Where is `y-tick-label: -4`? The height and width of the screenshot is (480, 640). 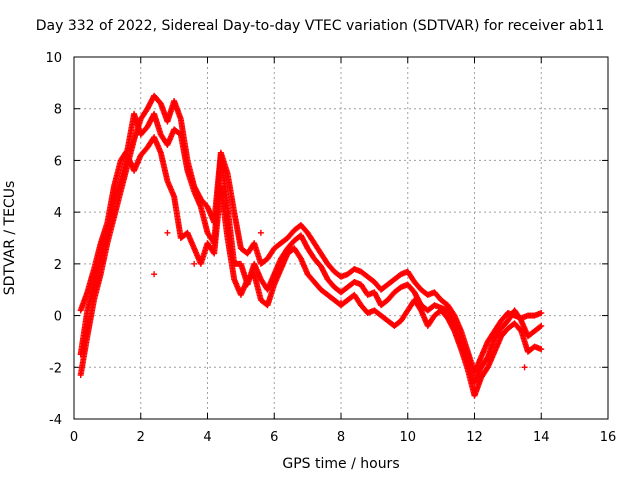
y-tick-label: -4 is located at coordinates (55, 420).